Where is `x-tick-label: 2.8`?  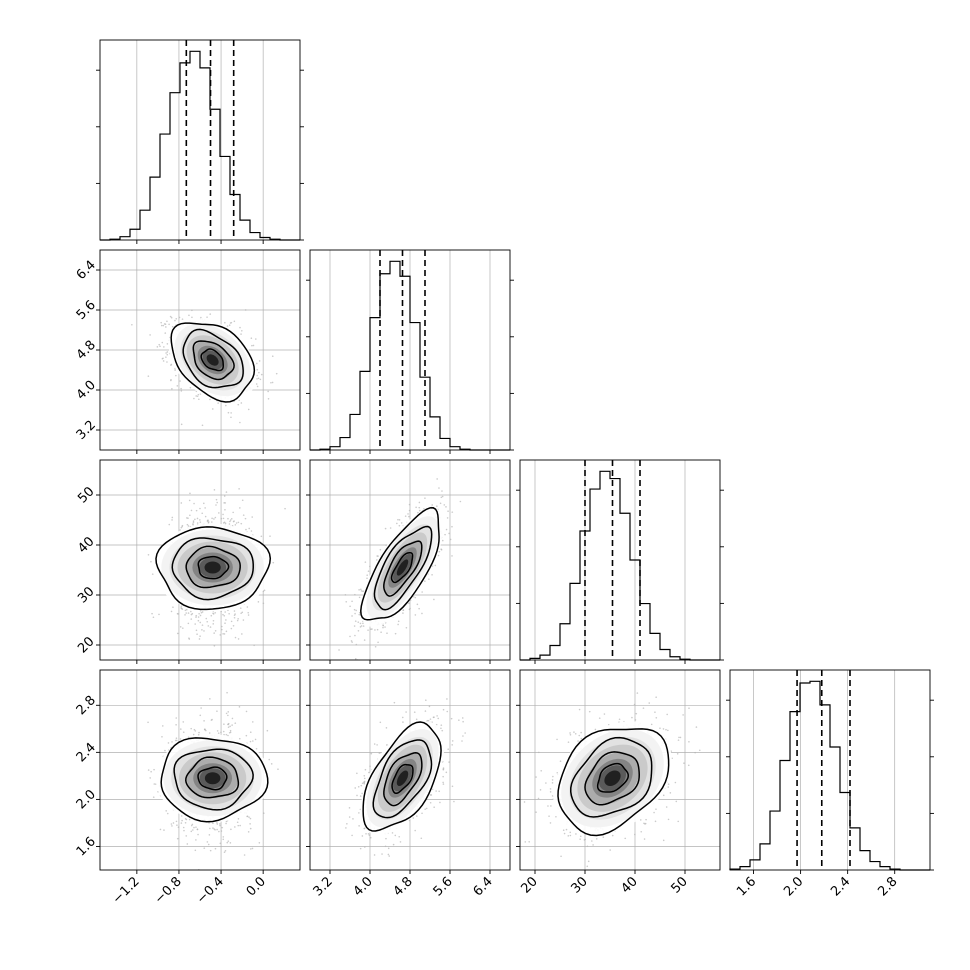
x-tick-label: 2.8 is located at coordinates (887, 886).